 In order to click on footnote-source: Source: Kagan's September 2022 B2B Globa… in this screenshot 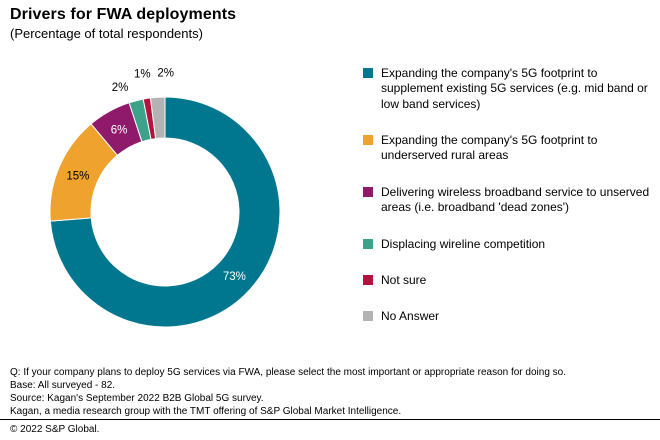, I will do `click(137, 398)`.